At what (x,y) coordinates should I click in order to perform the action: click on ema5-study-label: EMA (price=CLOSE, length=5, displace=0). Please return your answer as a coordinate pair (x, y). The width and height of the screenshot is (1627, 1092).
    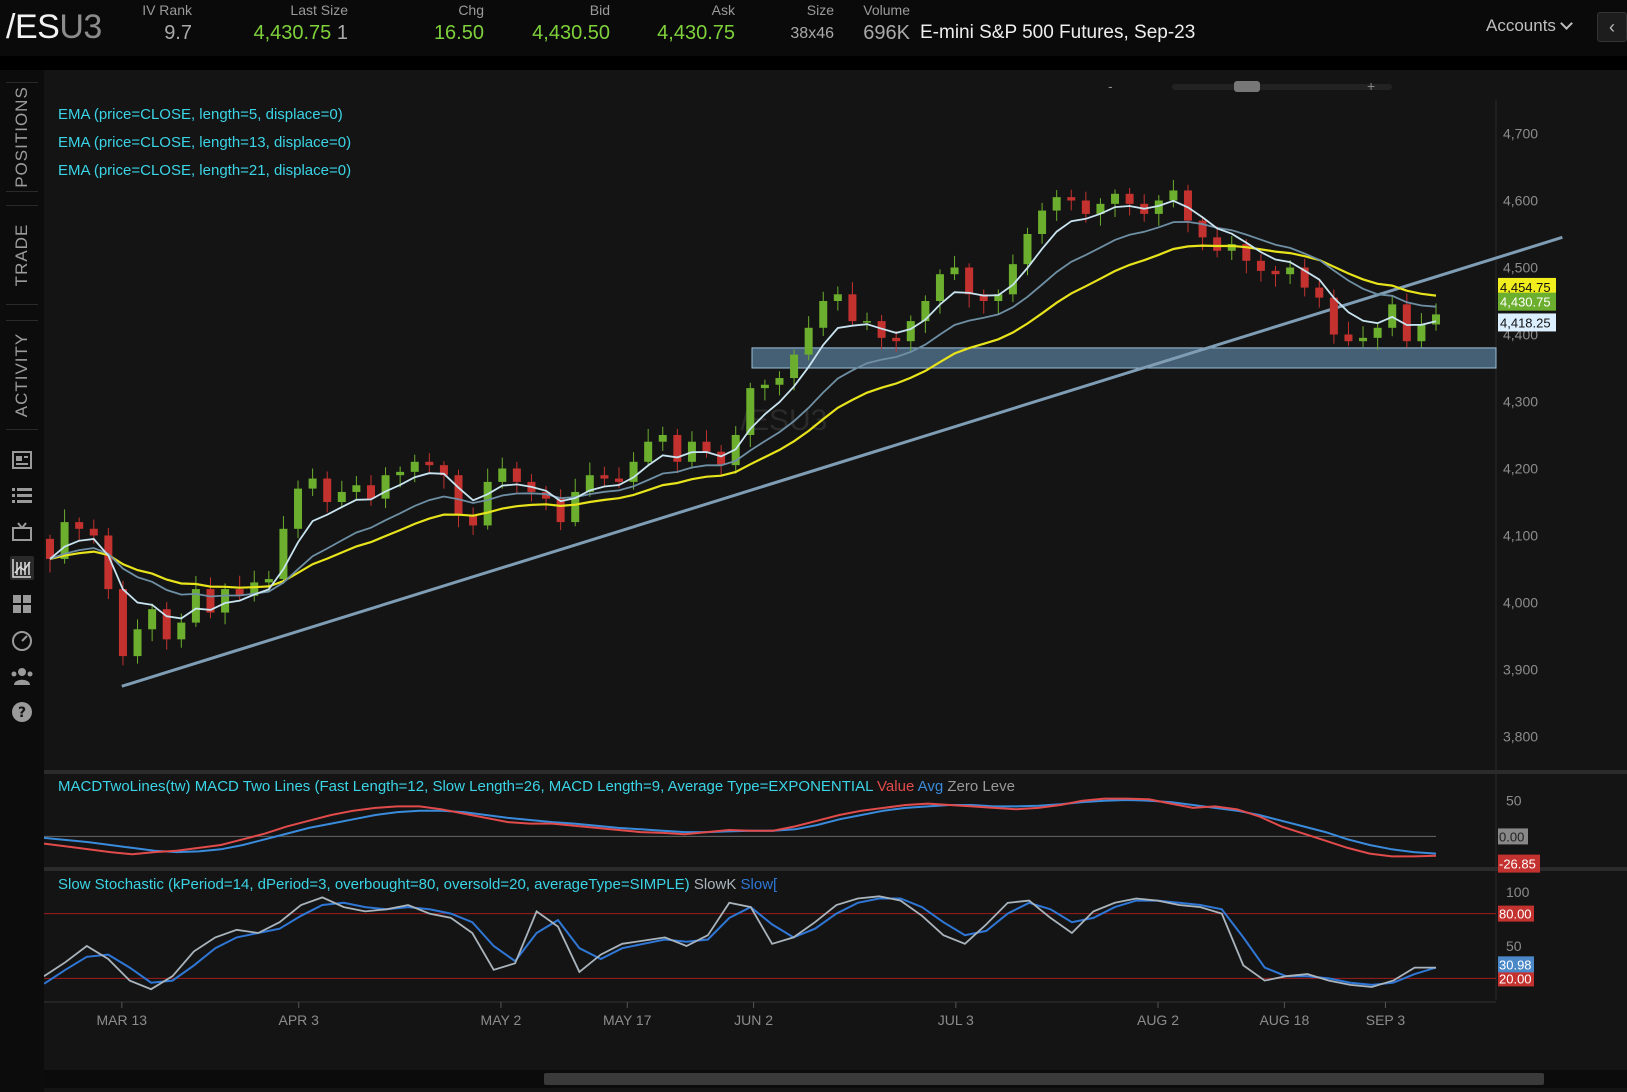
    Looking at the image, I should click on (200, 114).